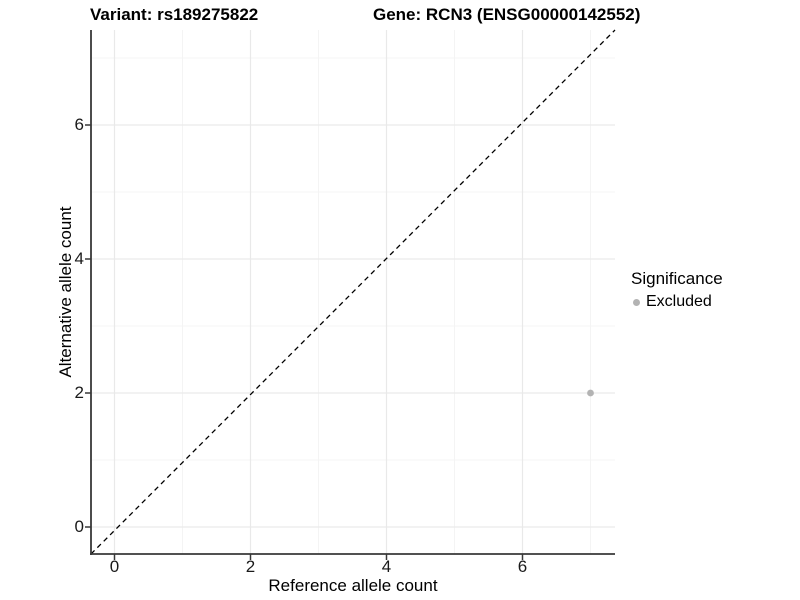  Describe the element at coordinates (679, 301) in the screenshot. I see `legend-item-label: Excluded` at that location.